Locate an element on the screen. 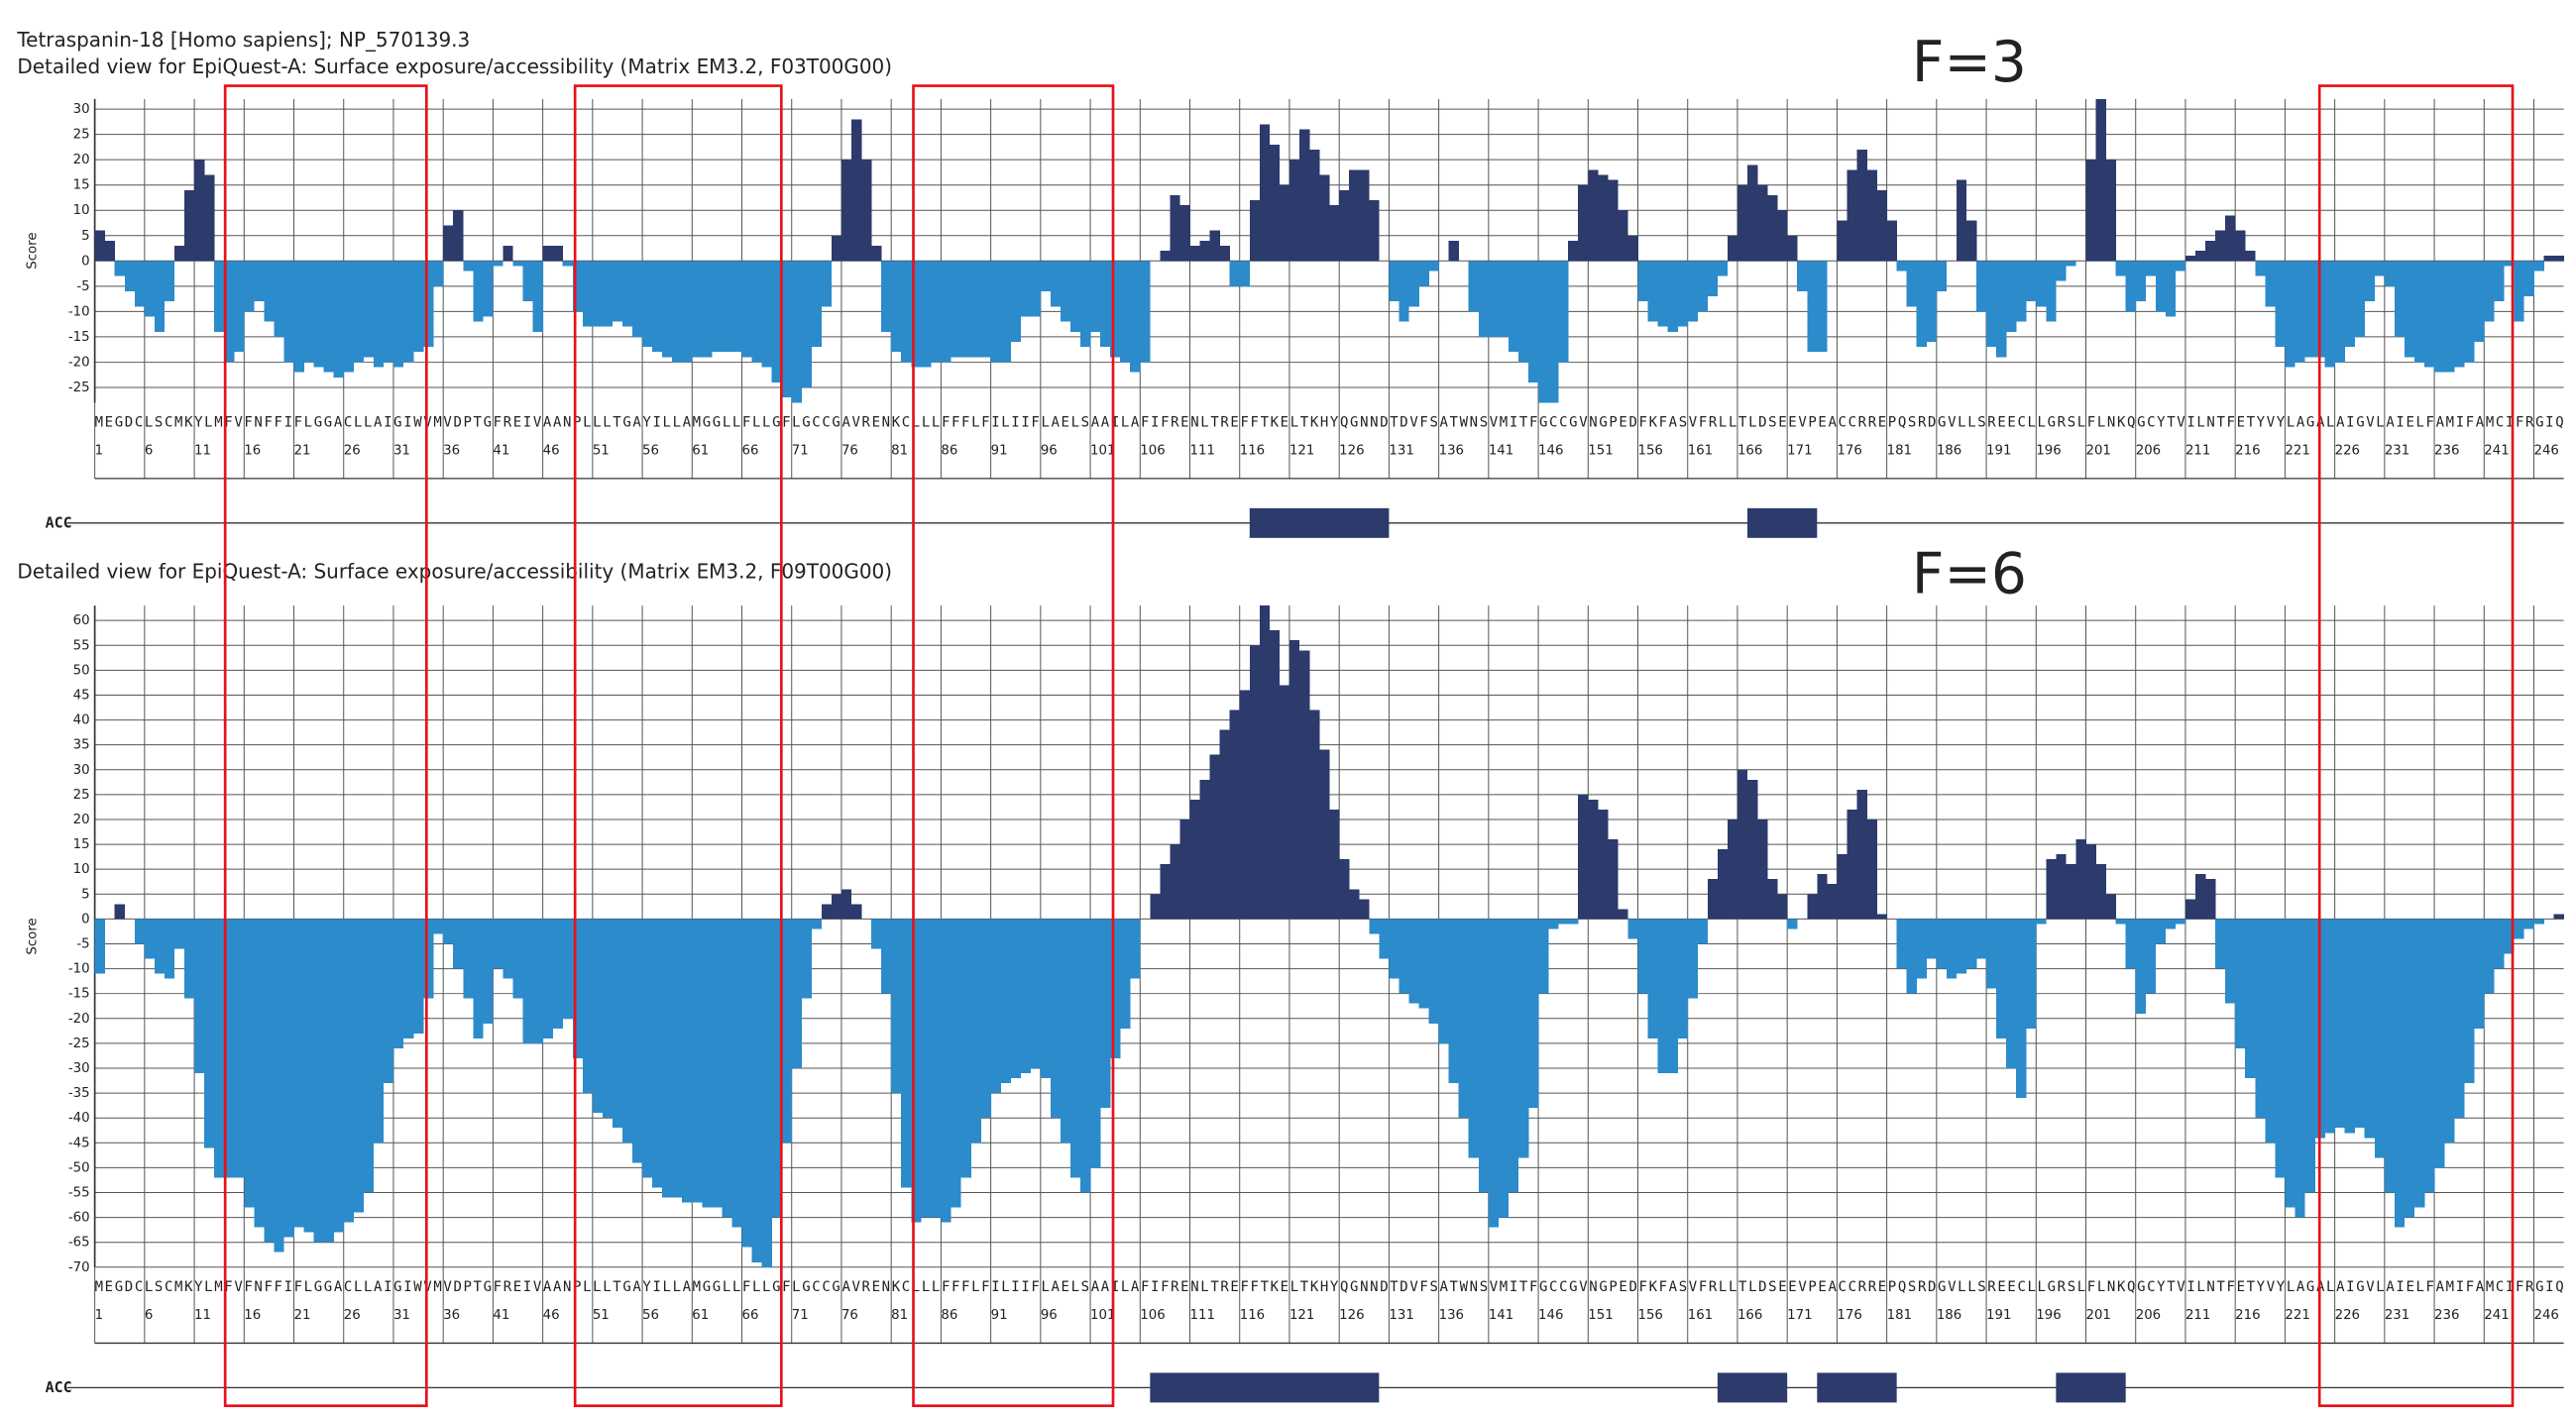 The width and height of the screenshot is (2576, 1419). x-tick-label: 126 is located at coordinates (1351, 1315).